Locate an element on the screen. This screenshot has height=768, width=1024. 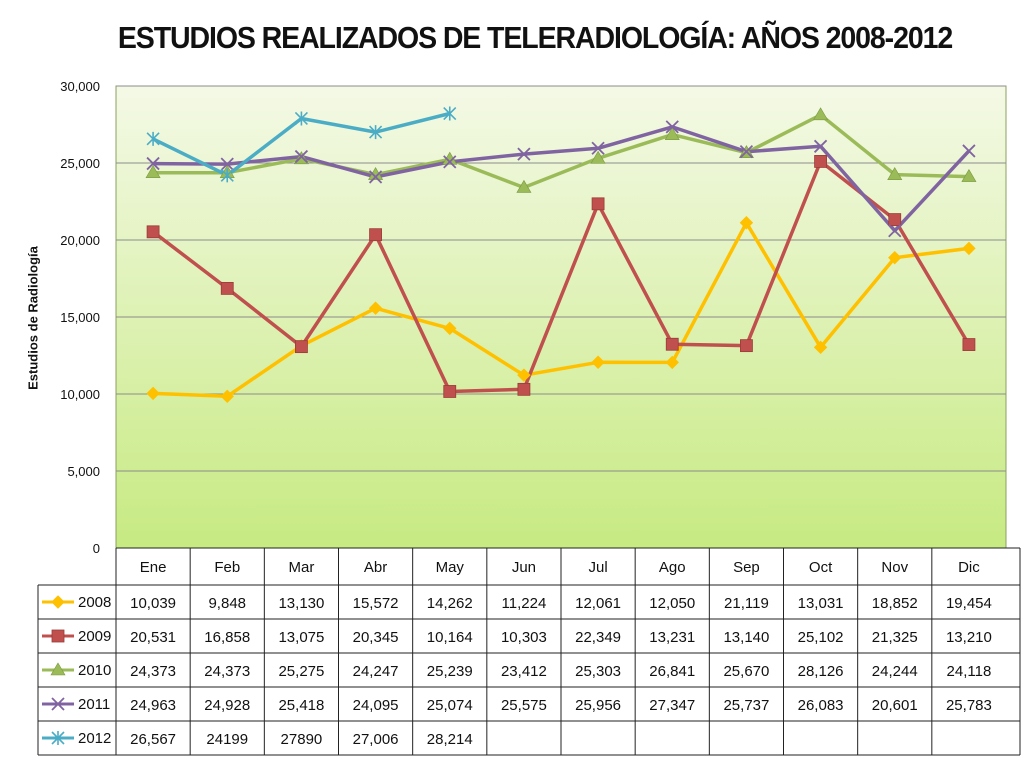
legend-marker-2008 is located at coordinates (58, 602).